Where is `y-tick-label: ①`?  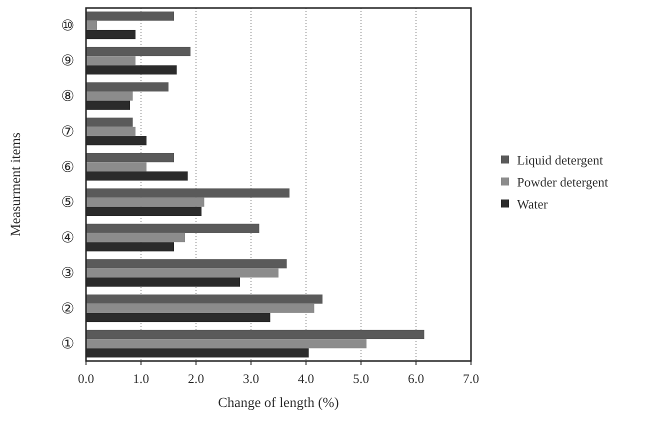
y-tick-label: ① is located at coordinates (67, 344).